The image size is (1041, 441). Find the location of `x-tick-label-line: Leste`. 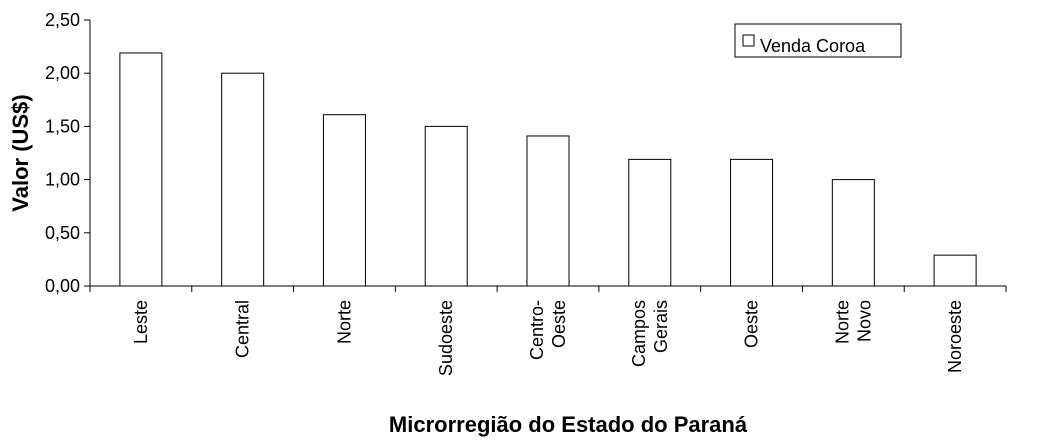

x-tick-label-line: Leste is located at coordinates (141, 322).